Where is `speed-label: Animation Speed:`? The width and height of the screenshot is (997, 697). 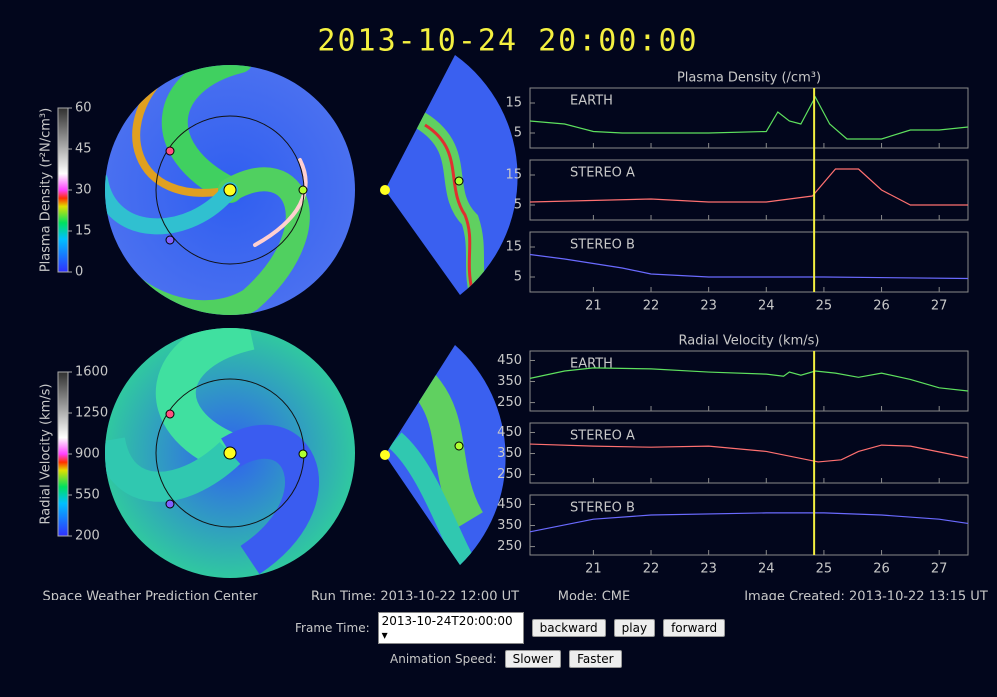
speed-label: Animation Speed: is located at coordinates (443, 659).